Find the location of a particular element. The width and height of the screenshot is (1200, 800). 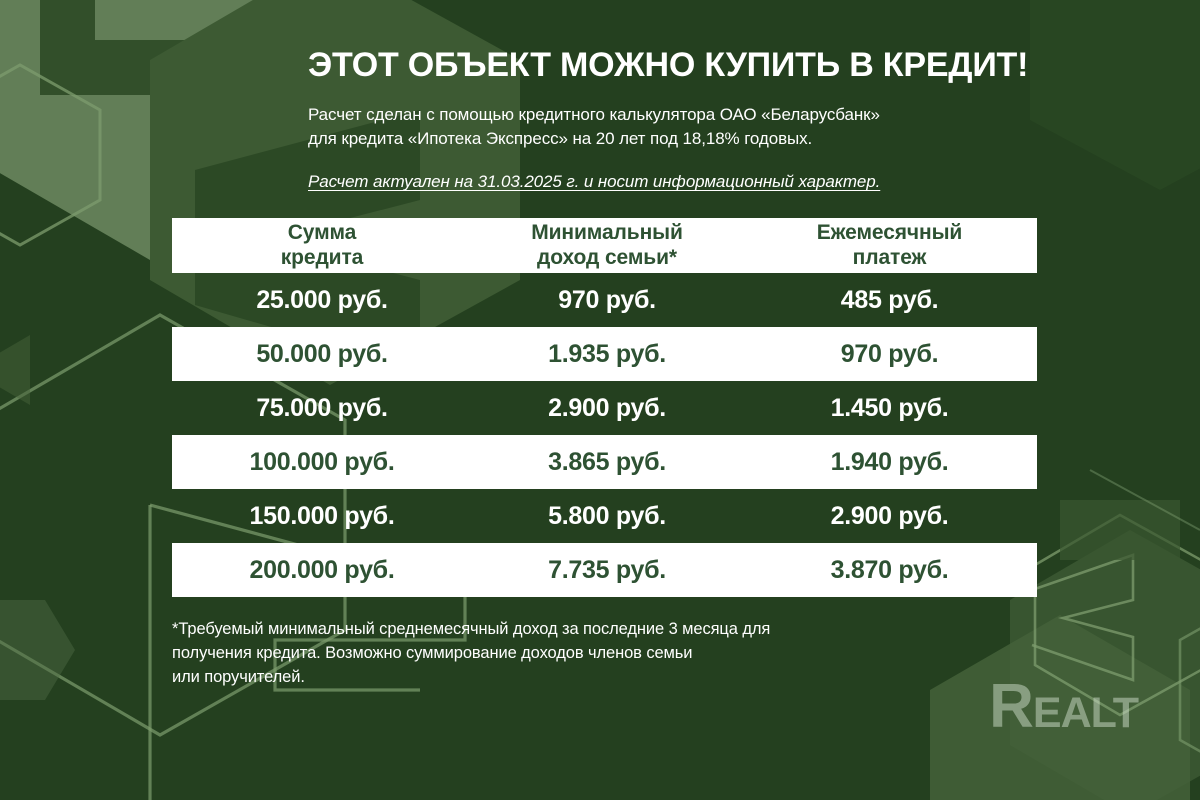

cell-amount: 150.000 руб. is located at coordinates (322, 515).